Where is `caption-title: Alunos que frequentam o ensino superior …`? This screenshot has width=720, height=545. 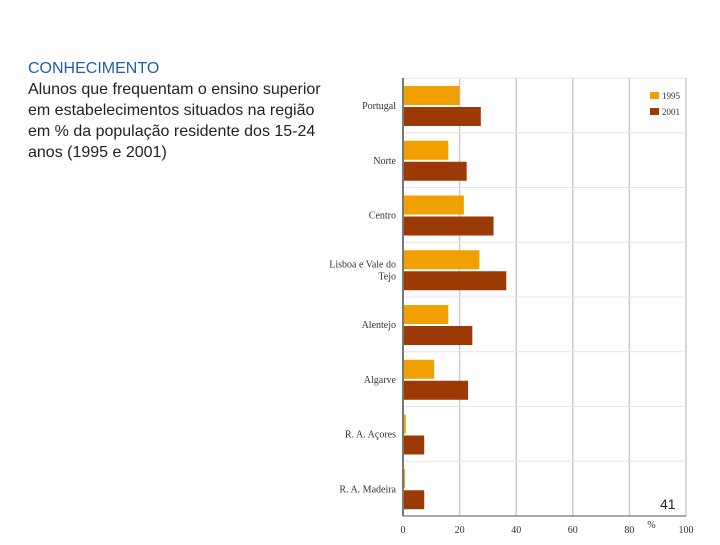
caption-title: Alunos que frequentam o ensino superior … is located at coordinates (174, 121).